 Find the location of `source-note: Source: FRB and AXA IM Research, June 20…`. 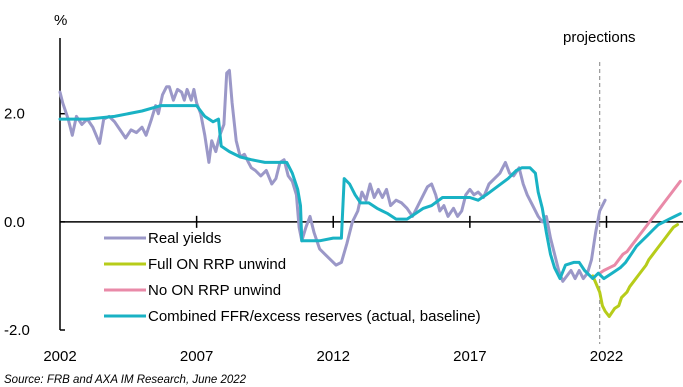

source-note: Source: FRB and AXA IM Research, June 20… is located at coordinates (125, 380).